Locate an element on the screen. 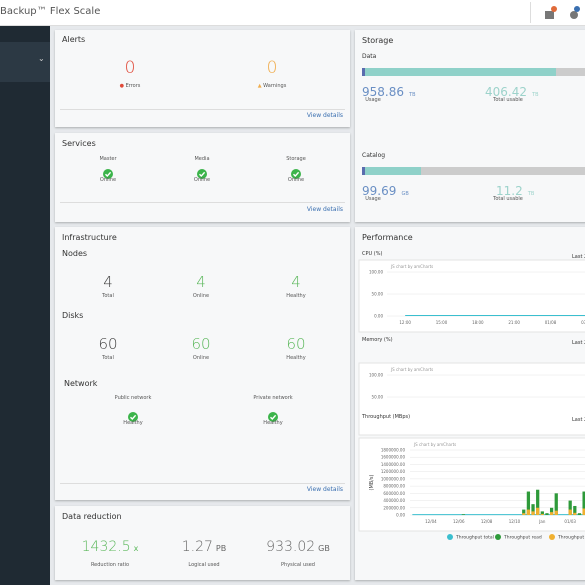 Image resolution: width=585 pixels, height=585 pixels. sidebar: ⌄ is located at coordinates (25, 305).